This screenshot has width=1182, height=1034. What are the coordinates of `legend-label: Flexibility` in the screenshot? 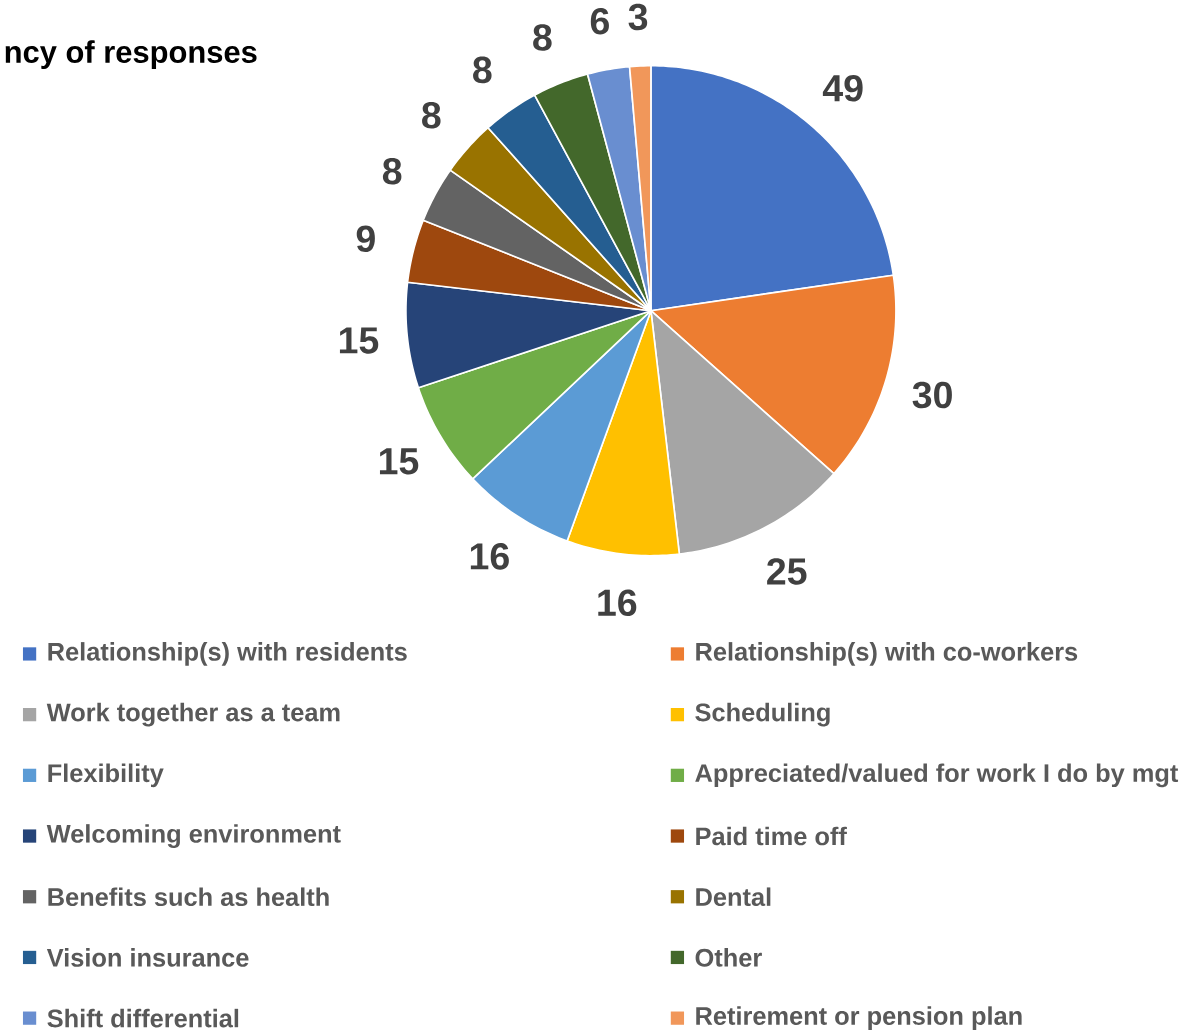 It's located at (106, 775).